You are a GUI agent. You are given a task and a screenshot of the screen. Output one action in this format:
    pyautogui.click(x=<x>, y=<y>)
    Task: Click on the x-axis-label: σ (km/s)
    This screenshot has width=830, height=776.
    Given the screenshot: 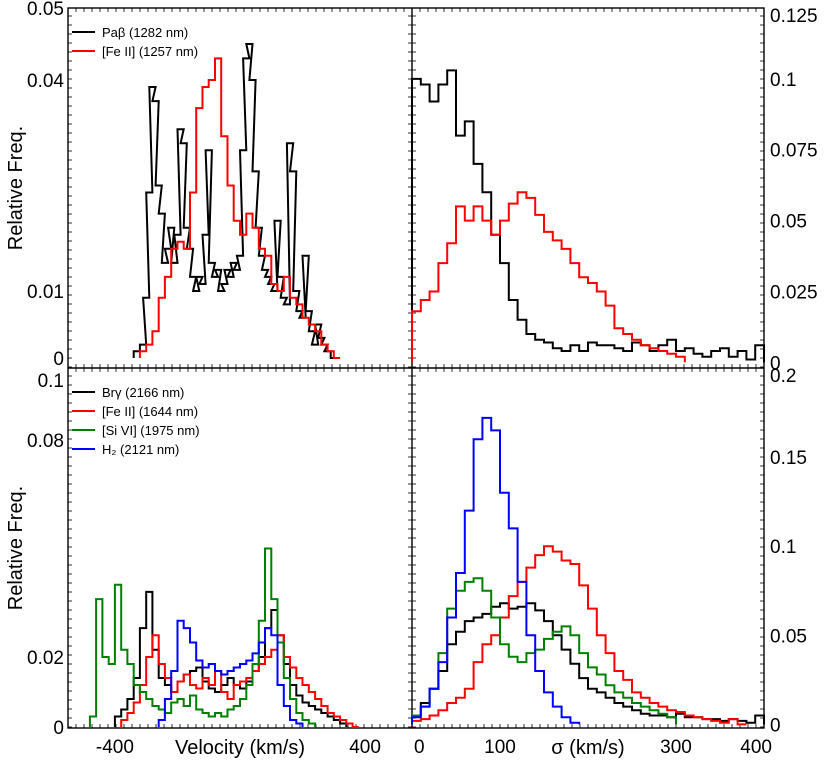 What is the action you would take?
    pyautogui.click(x=587, y=748)
    